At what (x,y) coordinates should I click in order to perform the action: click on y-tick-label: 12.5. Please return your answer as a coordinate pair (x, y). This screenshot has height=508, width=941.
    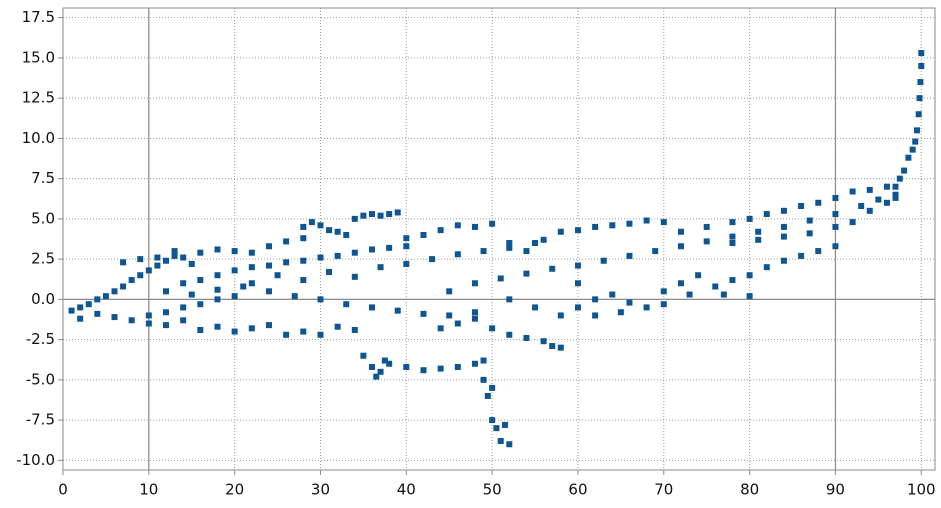
    Looking at the image, I should click on (38, 98).